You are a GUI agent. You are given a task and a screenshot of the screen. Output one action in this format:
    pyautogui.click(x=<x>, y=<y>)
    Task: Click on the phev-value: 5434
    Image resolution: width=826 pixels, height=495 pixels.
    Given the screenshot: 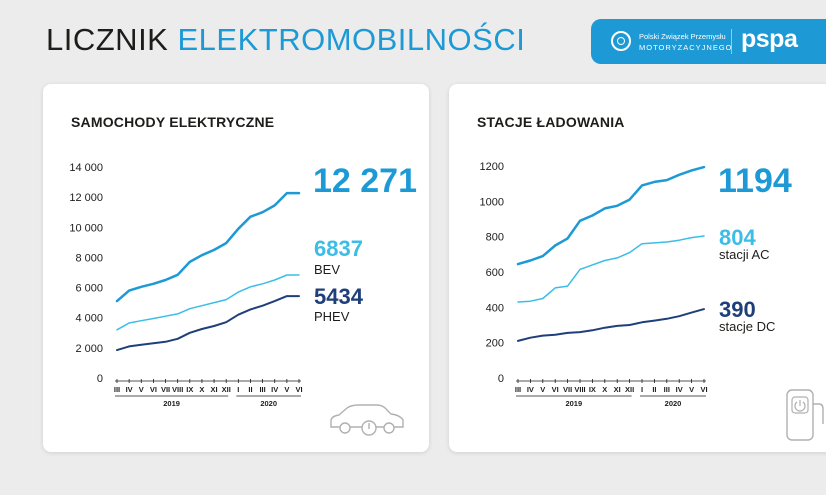 What is the action you would take?
    pyautogui.click(x=338, y=296)
    